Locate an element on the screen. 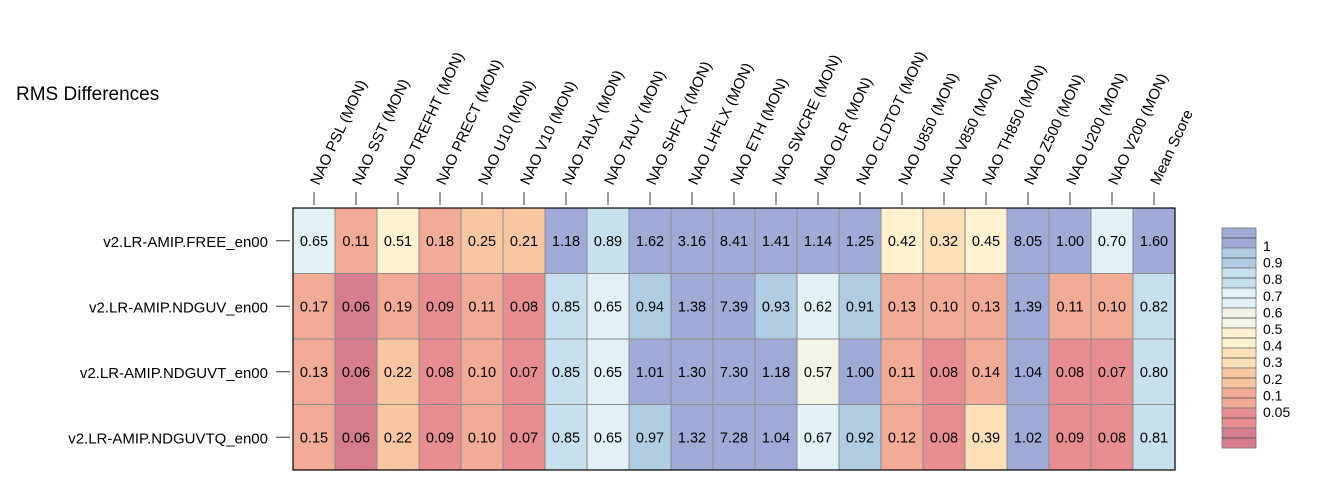 The width and height of the screenshot is (1319, 501). colorbar-tick-label: 0.3 is located at coordinates (1273, 362).